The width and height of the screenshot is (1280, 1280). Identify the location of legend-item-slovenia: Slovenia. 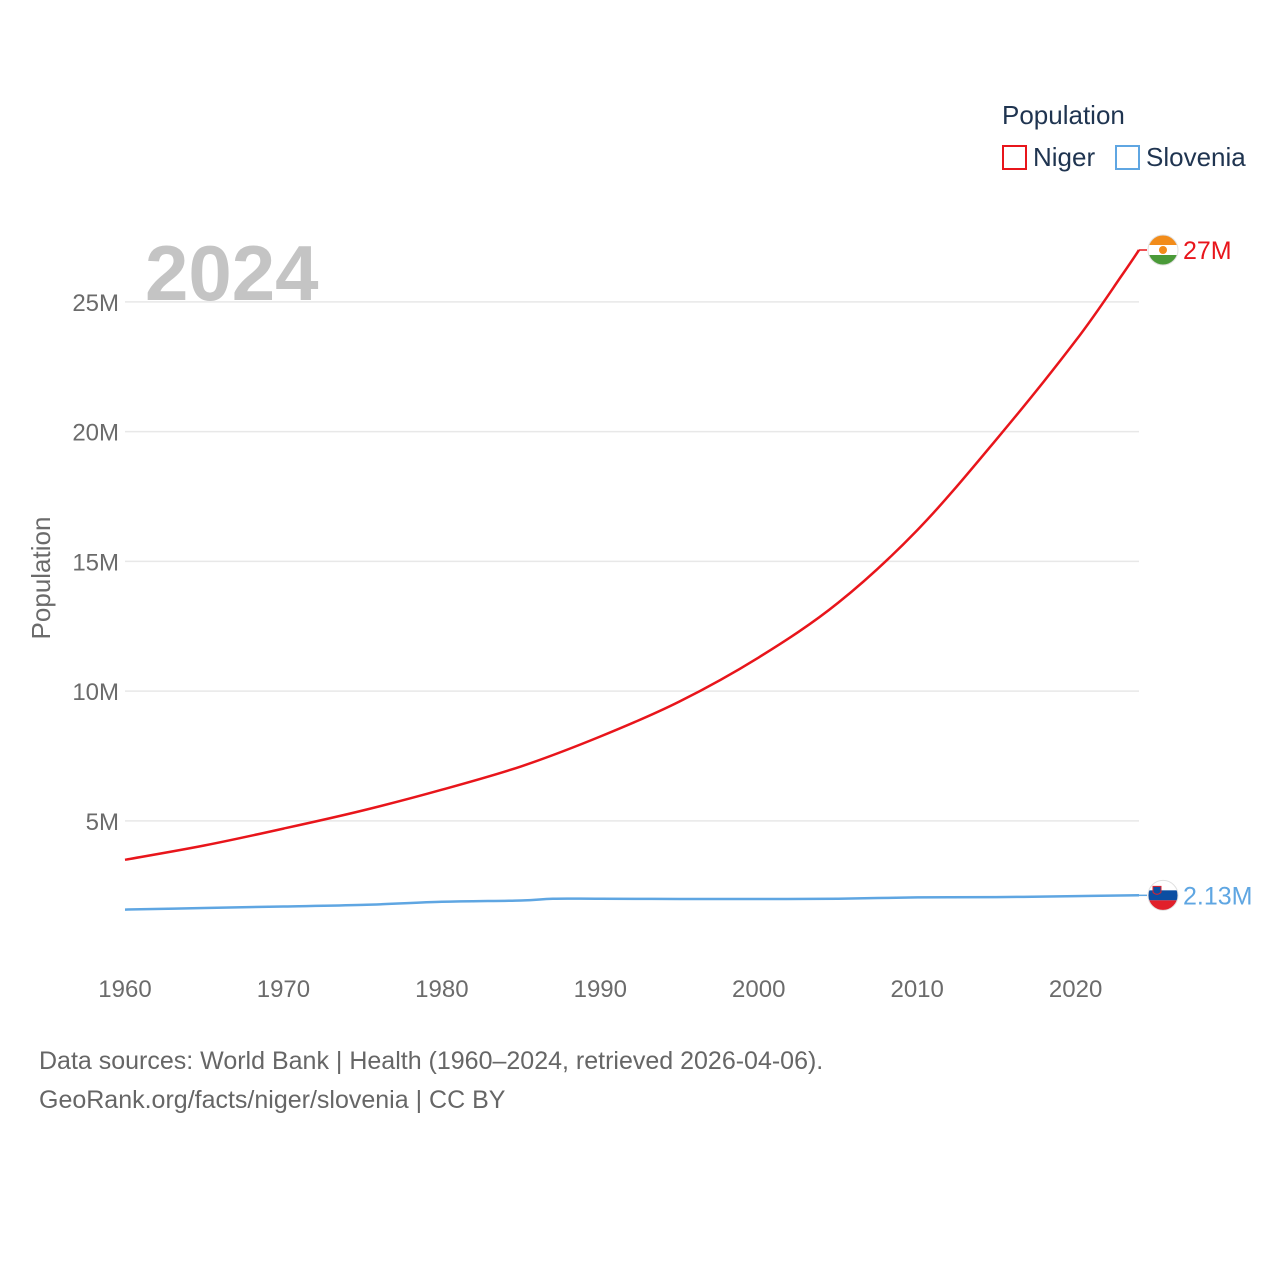
(1180, 157).